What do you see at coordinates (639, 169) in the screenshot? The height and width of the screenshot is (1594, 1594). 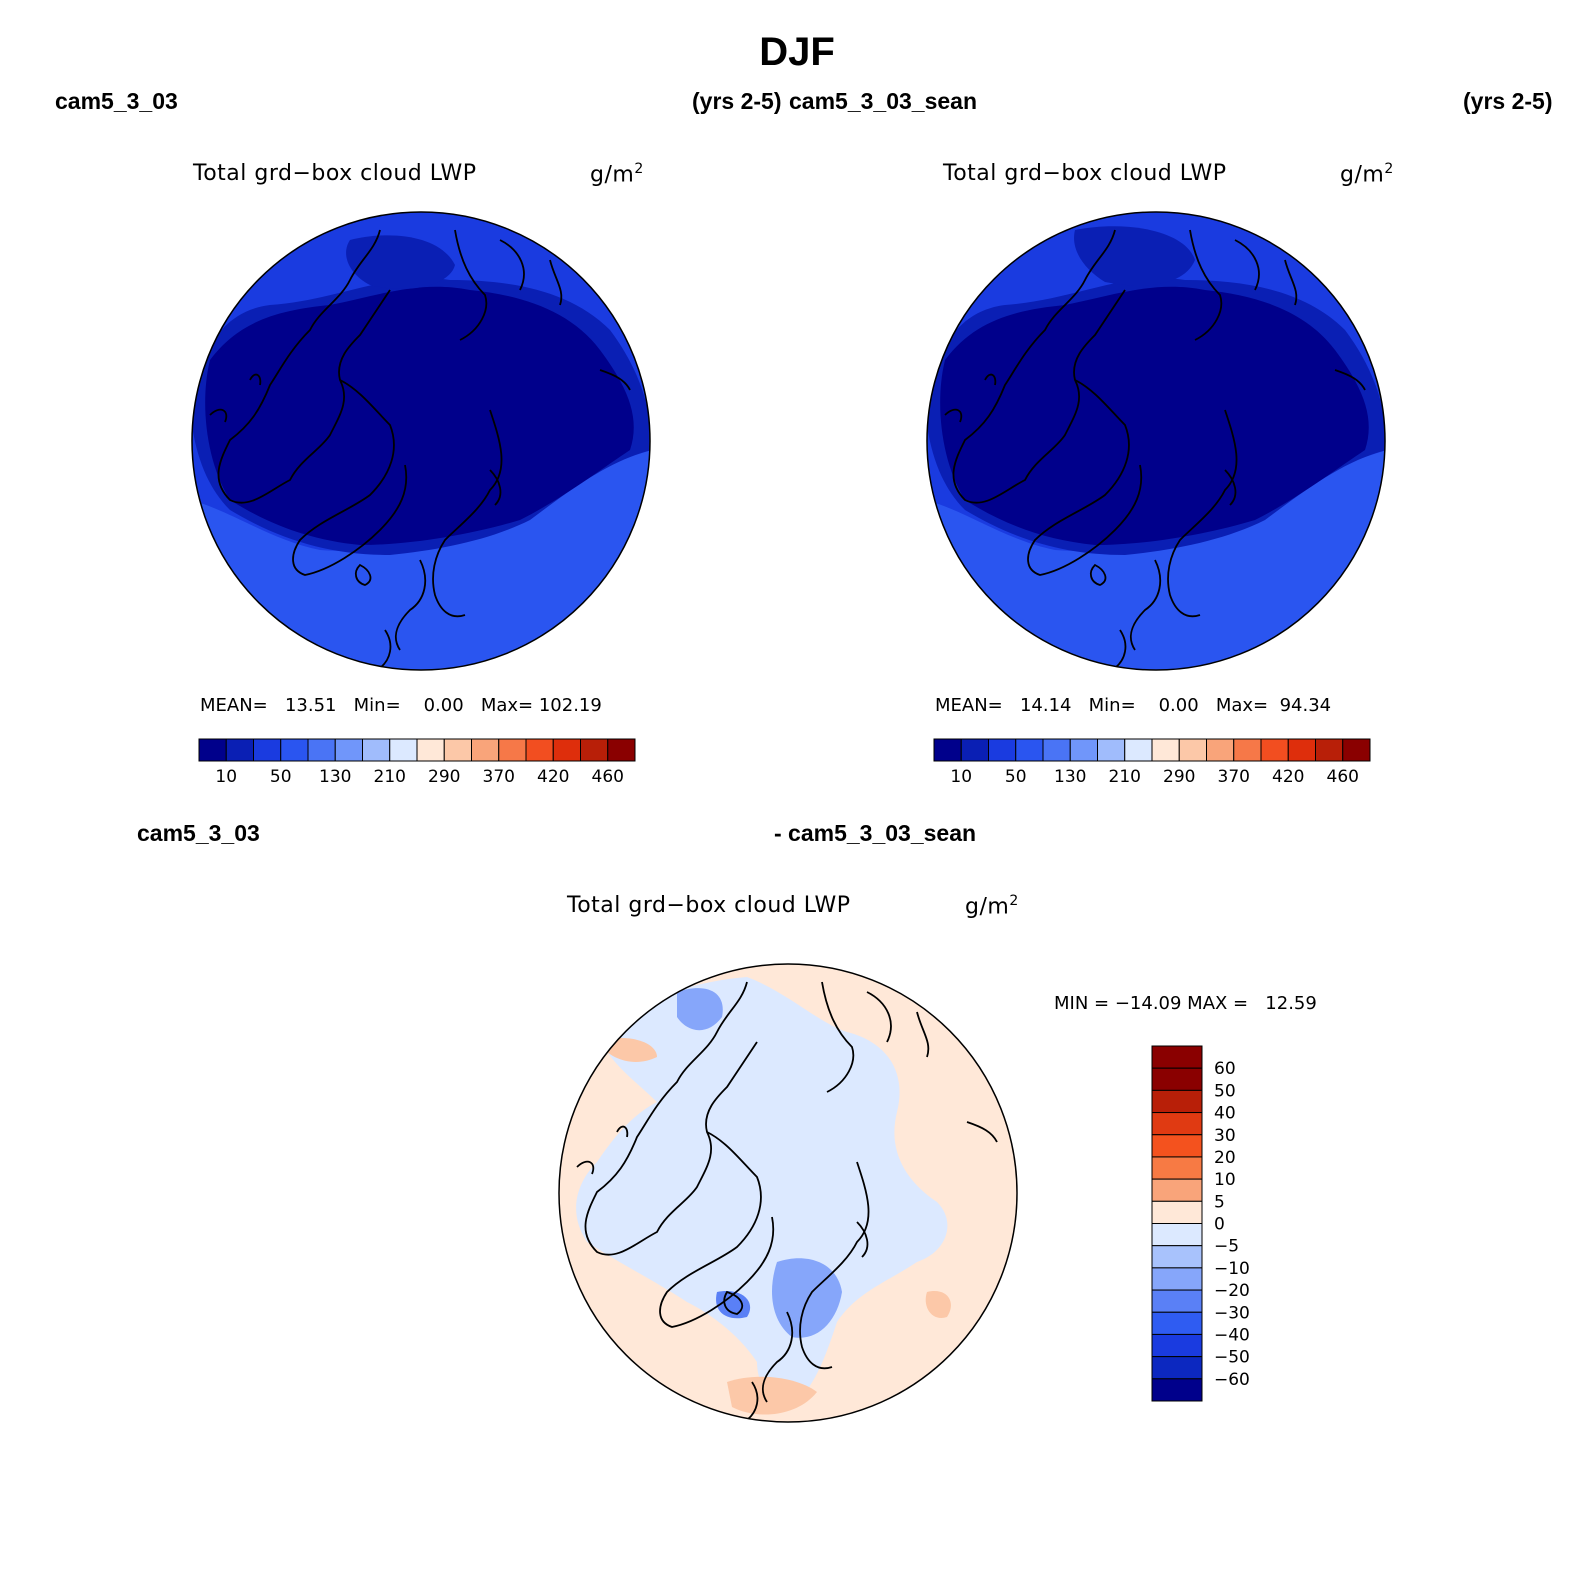 I see `panel1-units-exp: 2` at bounding box center [639, 169].